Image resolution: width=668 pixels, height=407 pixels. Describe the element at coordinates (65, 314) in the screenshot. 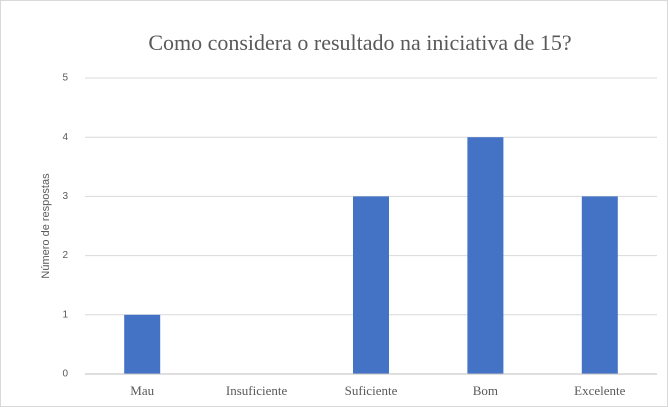

I see `y-tick-label: 1` at that location.